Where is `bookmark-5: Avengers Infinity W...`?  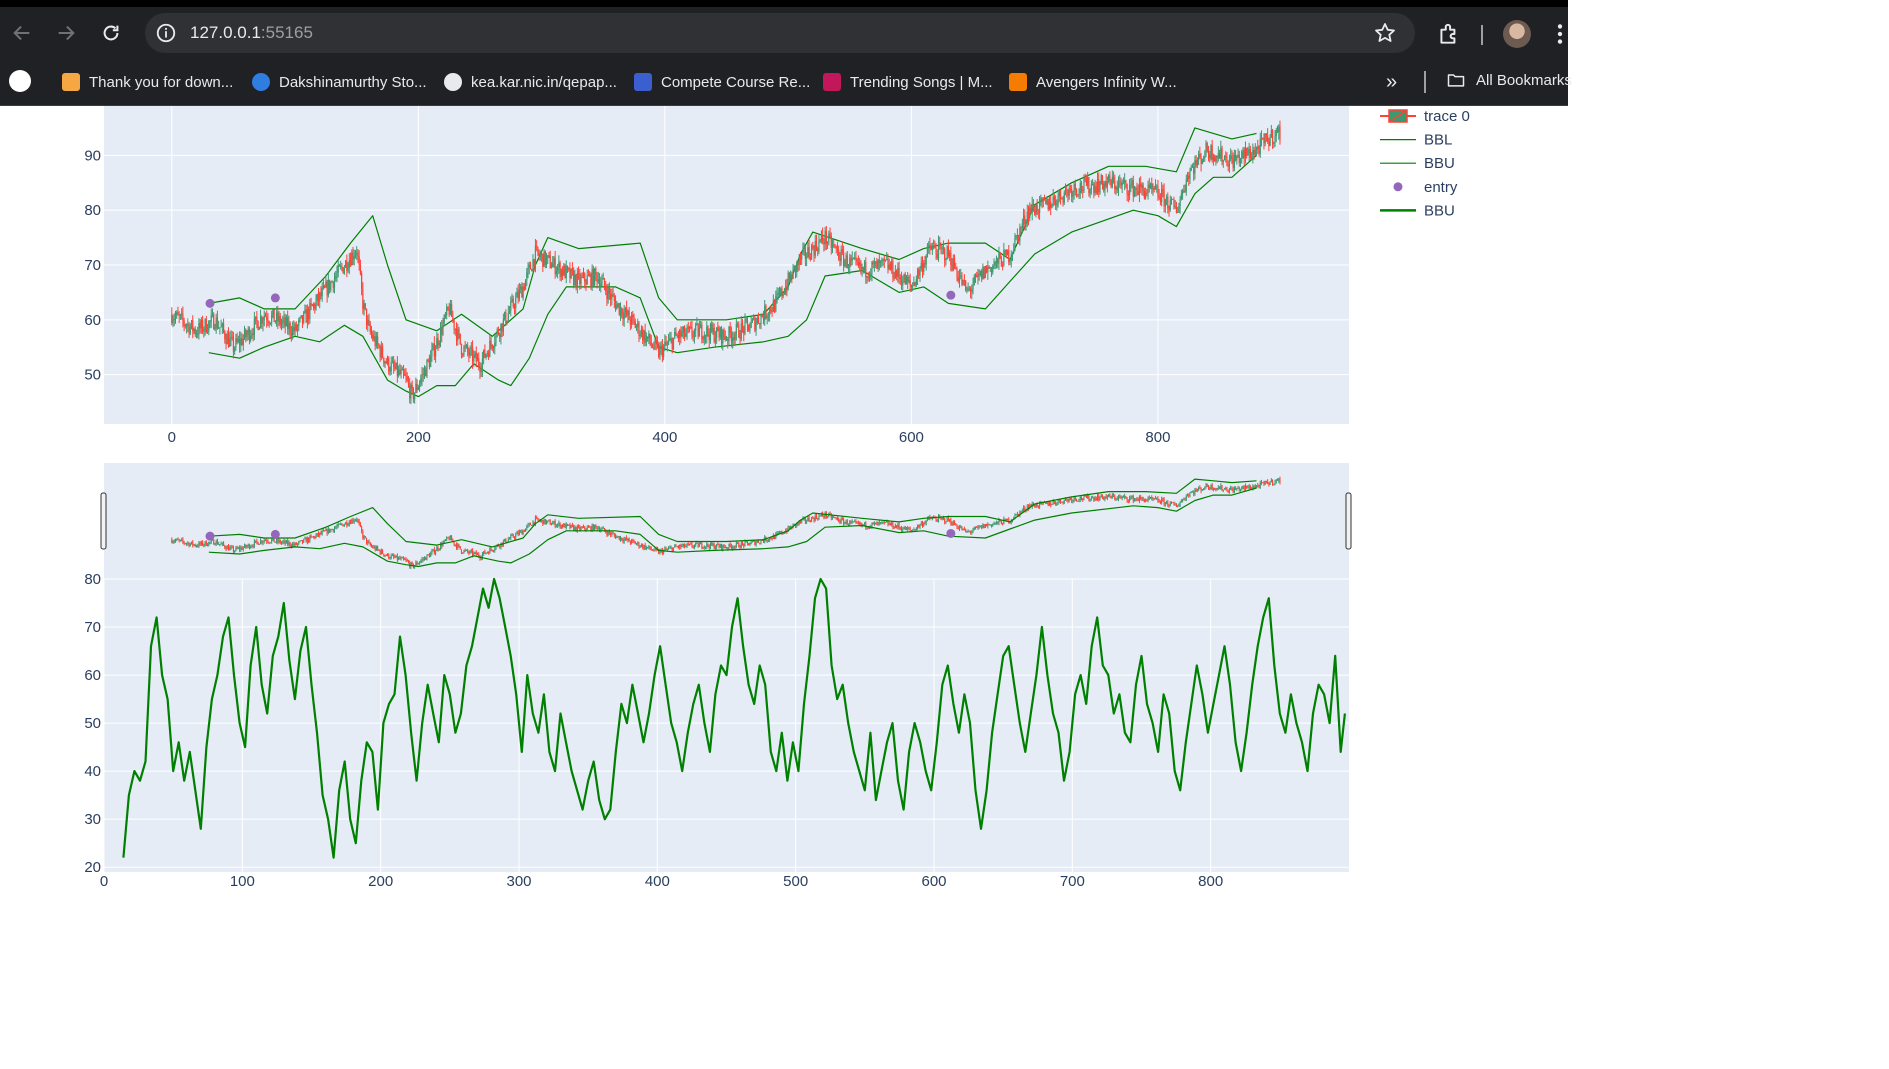 bookmark-5: Avengers Infinity W... is located at coordinates (1093, 82).